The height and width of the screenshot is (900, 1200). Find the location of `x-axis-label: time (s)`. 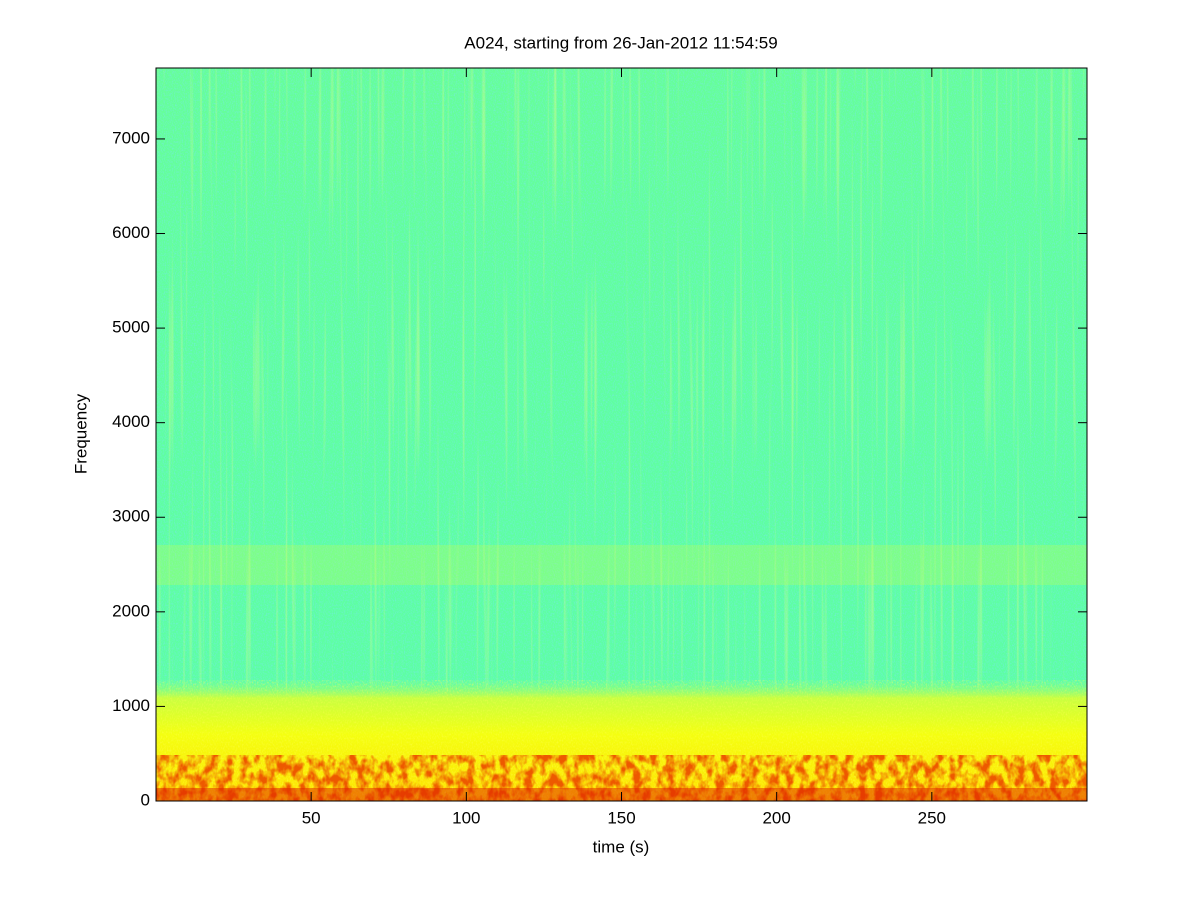

x-axis-label: time (s) is located at coordinates (621, 846).